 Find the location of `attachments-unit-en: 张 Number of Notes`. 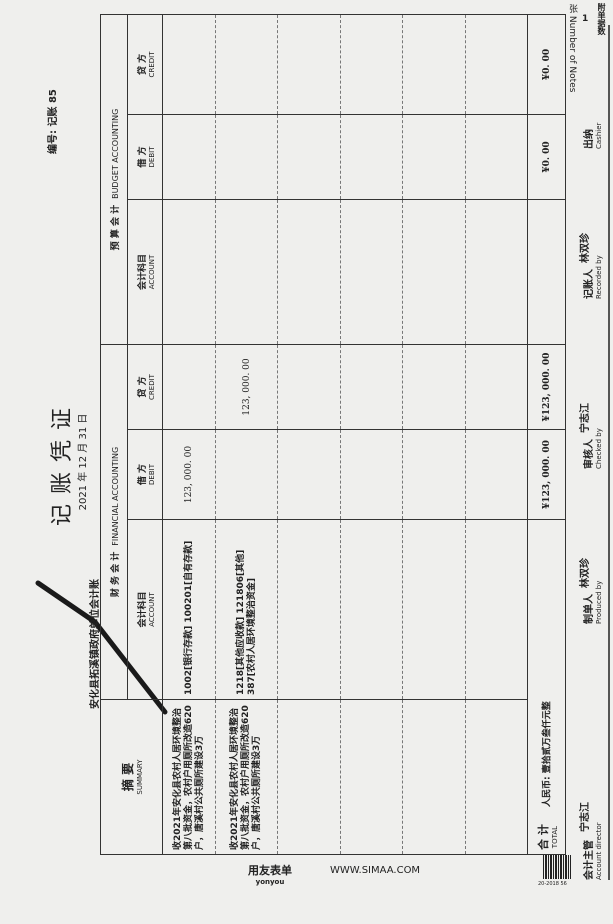

attachments-unit-en: 张 Number of Notes is located at coordinates (572, 48).